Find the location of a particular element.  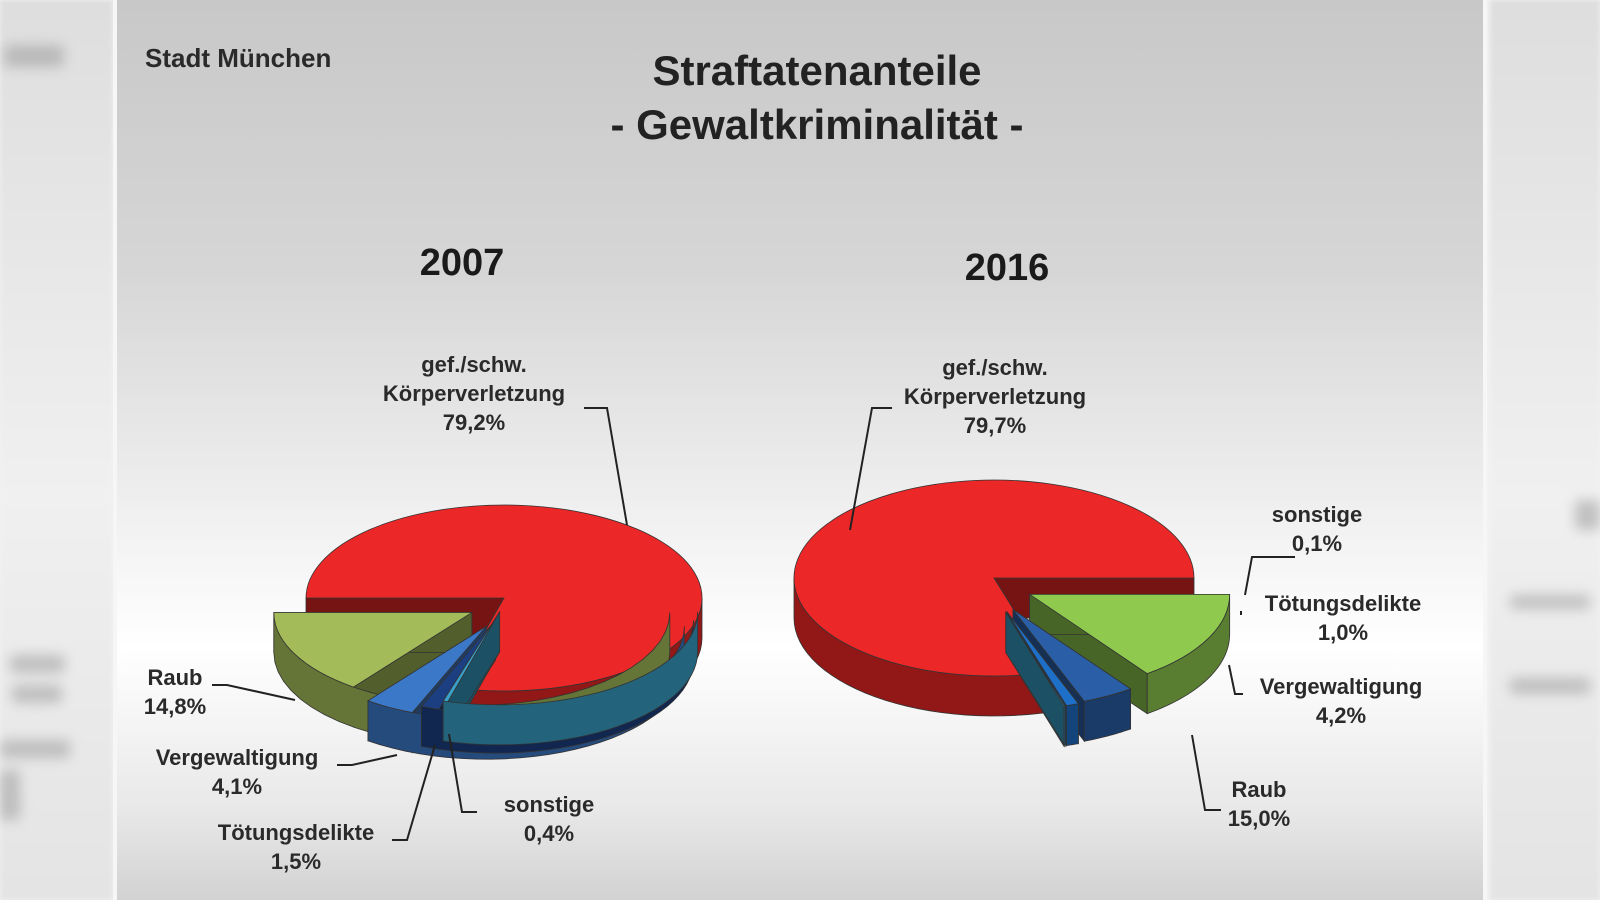

slice-value-text: 1,0% is located at coordinates (1343, 632).